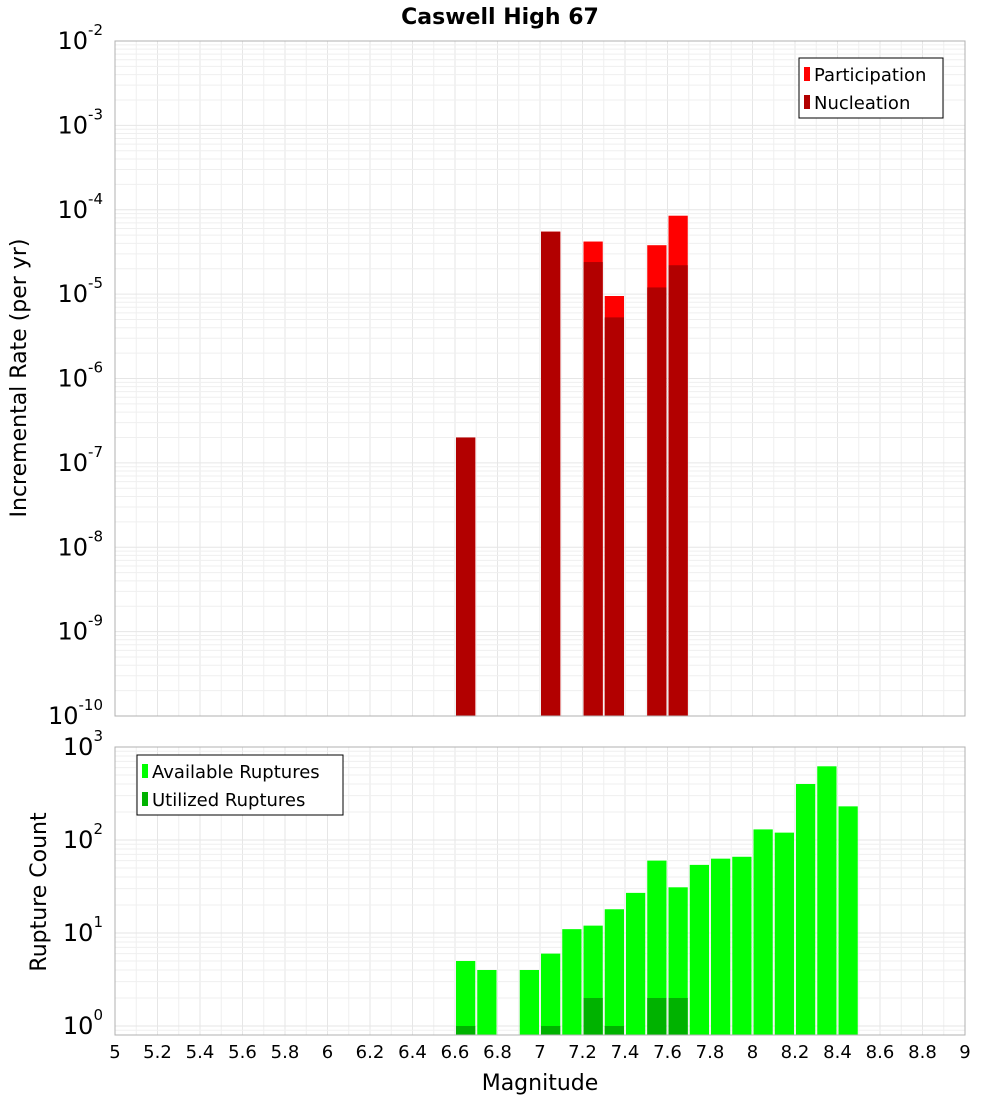  I want to click on x-tick-label: 8, so click(752, 1052).